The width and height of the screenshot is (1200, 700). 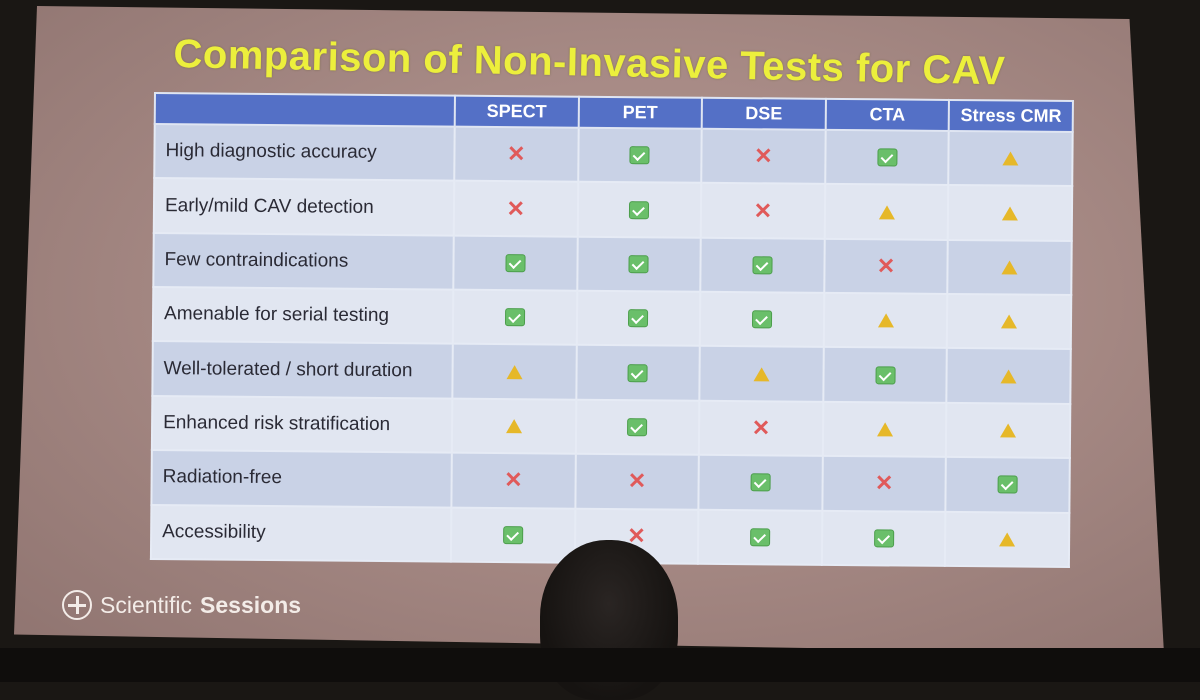 I want to click on row-label: Accessibility, so click(x=301, y=533).